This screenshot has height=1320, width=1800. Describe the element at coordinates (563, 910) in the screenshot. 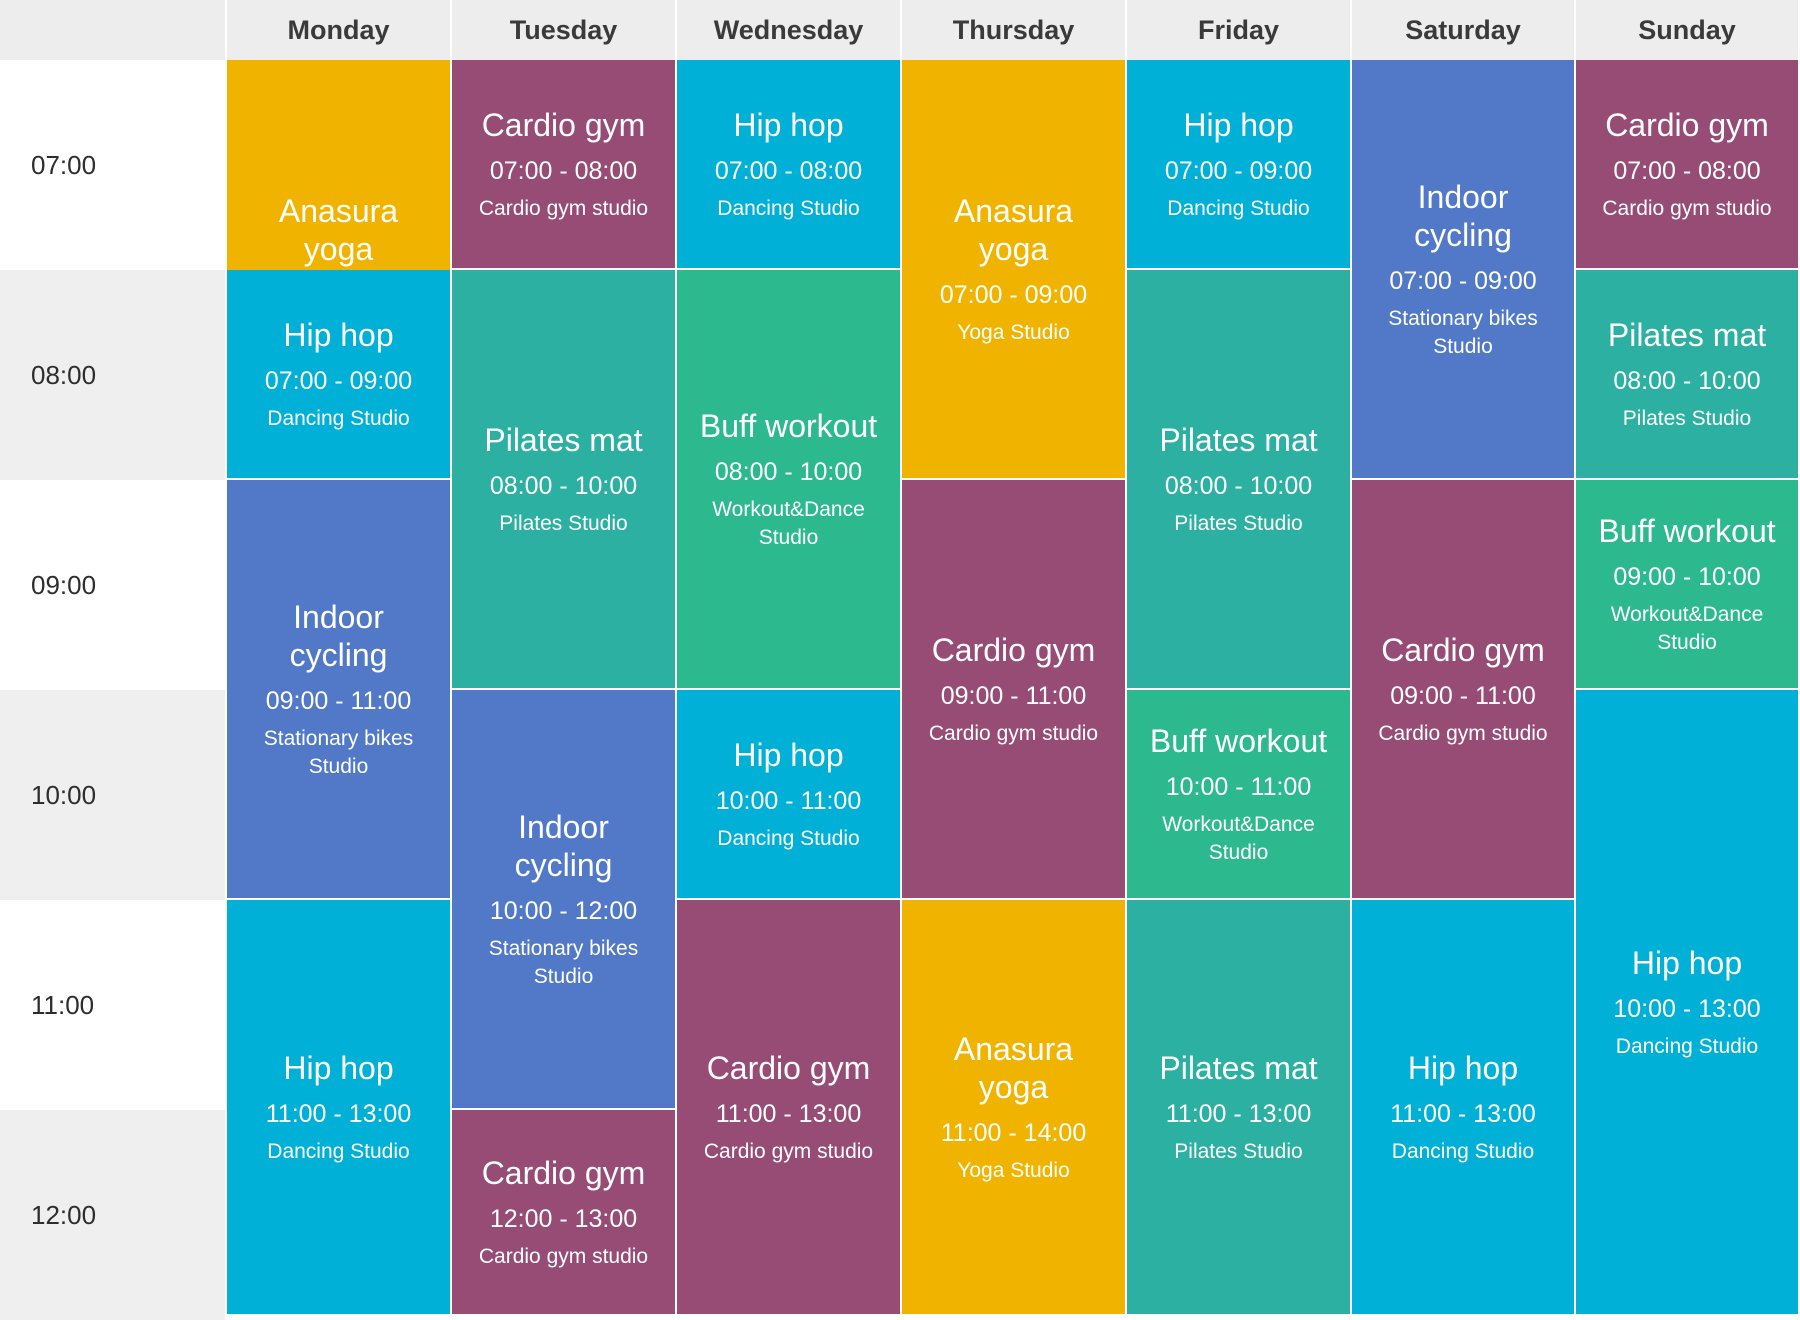

I see `class-time: 10:00 - 12:00` at that location.